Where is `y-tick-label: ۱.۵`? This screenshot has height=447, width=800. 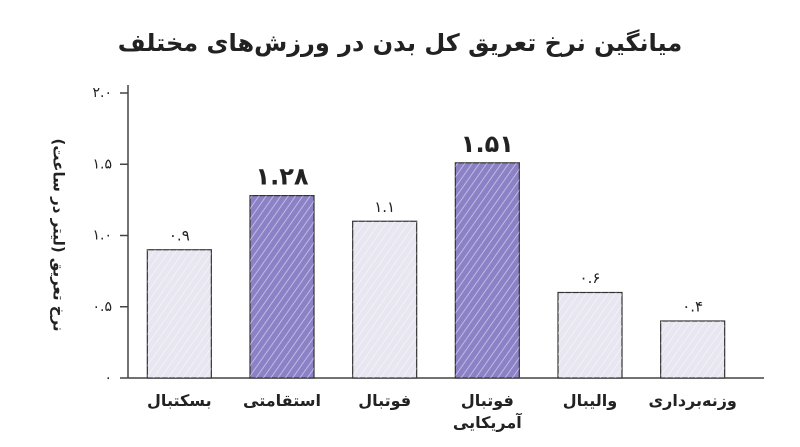
y-tick-label: ۱.۵ is located at coordinates (103, 164).